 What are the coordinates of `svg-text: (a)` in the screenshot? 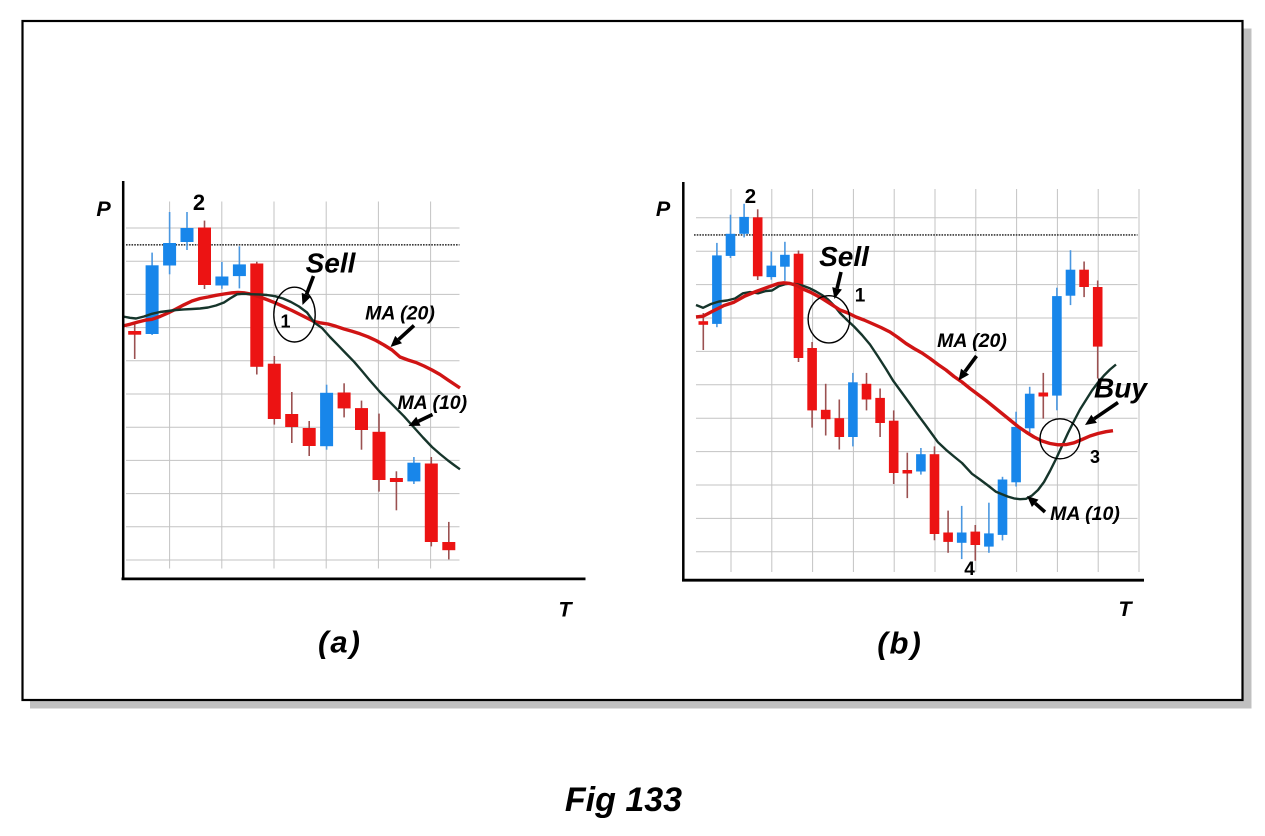 It's located at (340, 642).